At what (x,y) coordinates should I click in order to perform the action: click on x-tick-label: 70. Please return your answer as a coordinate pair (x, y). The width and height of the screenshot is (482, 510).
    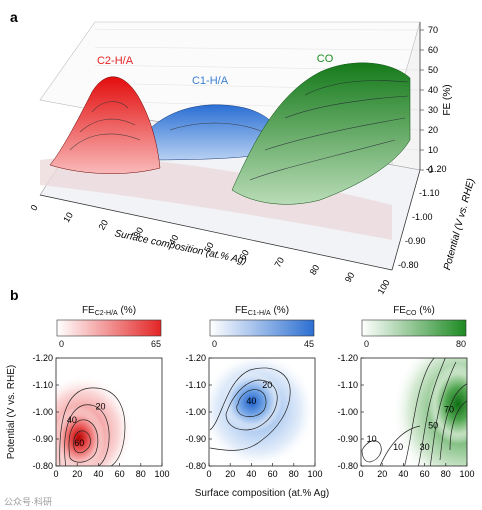
    Looking at the image, I should click on (279, 263).